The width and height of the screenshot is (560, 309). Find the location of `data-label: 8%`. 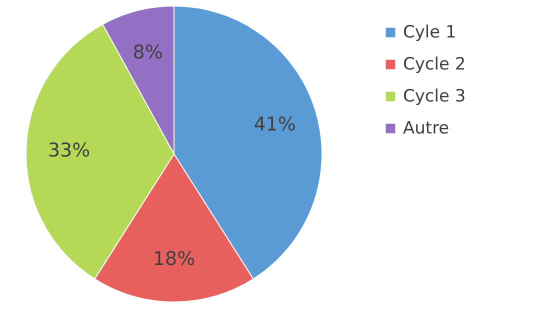

data-label: 8% is located at coordinates (147, 52).